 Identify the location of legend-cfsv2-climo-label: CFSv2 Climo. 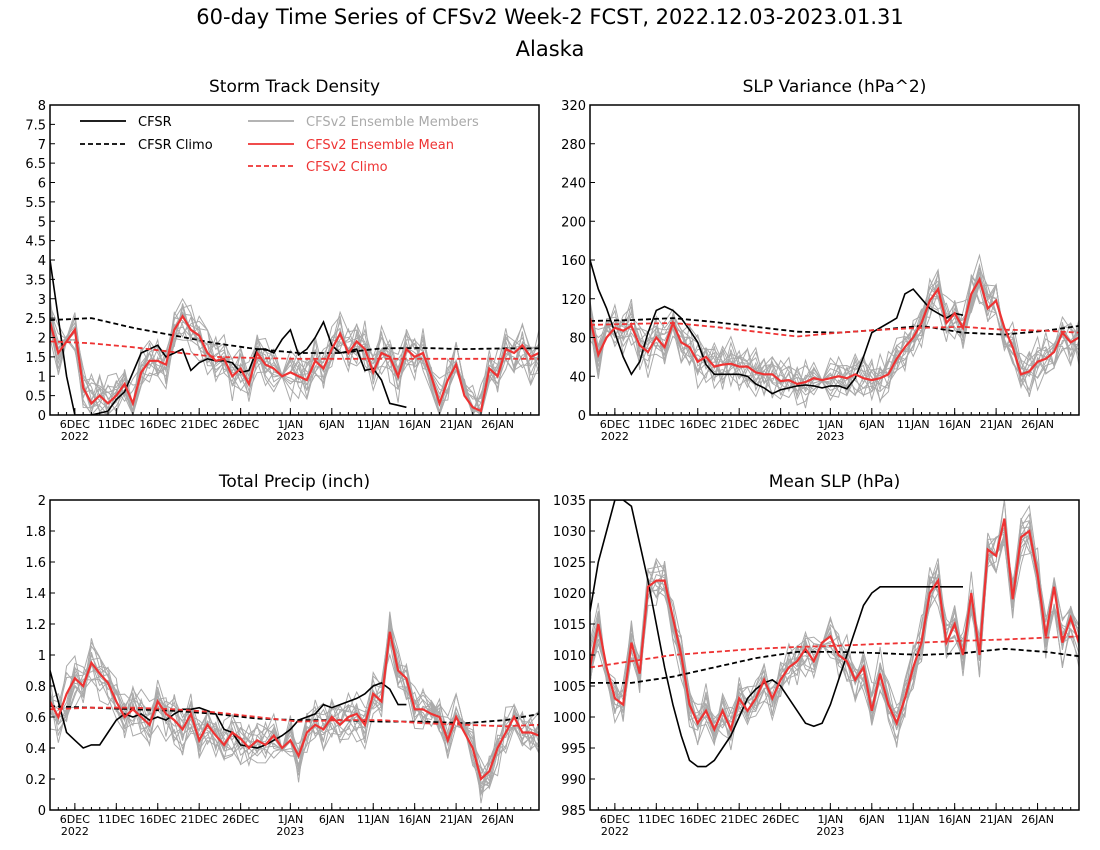
(347, 167).